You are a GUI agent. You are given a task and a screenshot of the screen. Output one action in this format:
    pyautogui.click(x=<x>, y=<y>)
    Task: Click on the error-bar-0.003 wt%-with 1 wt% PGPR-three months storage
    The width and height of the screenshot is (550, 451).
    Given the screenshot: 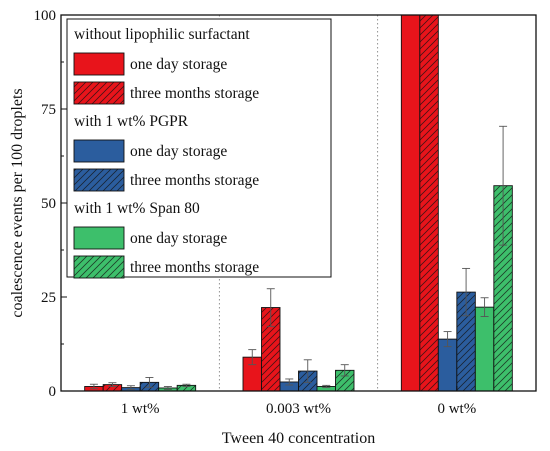 What is the action you would take?
    pyautogui.click(x=307, y=371)
    